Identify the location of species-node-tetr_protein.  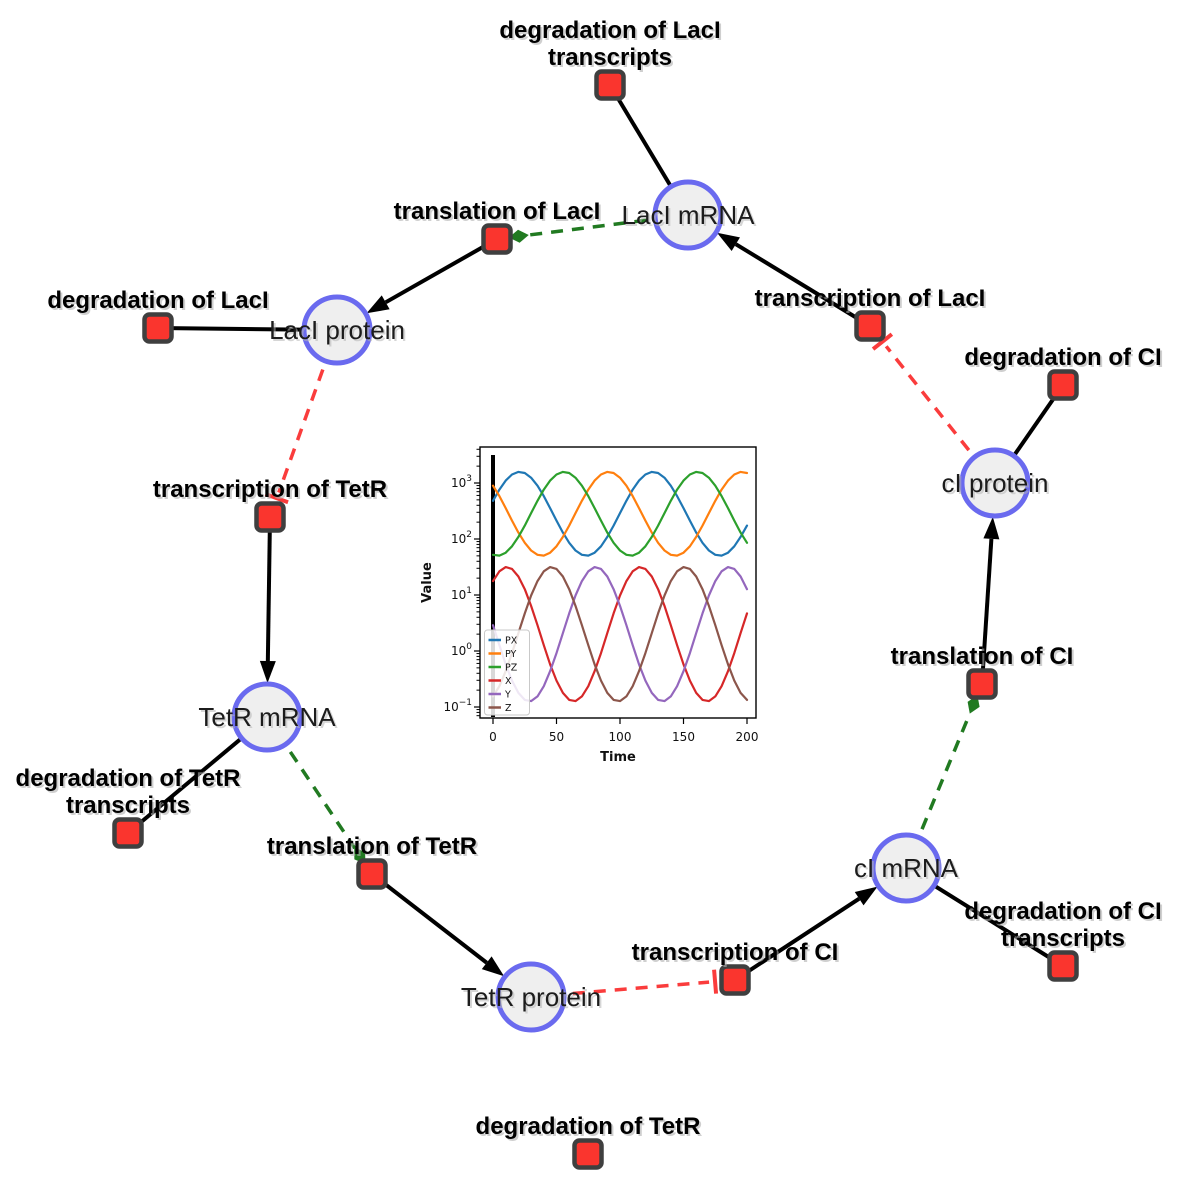
(531, 997).